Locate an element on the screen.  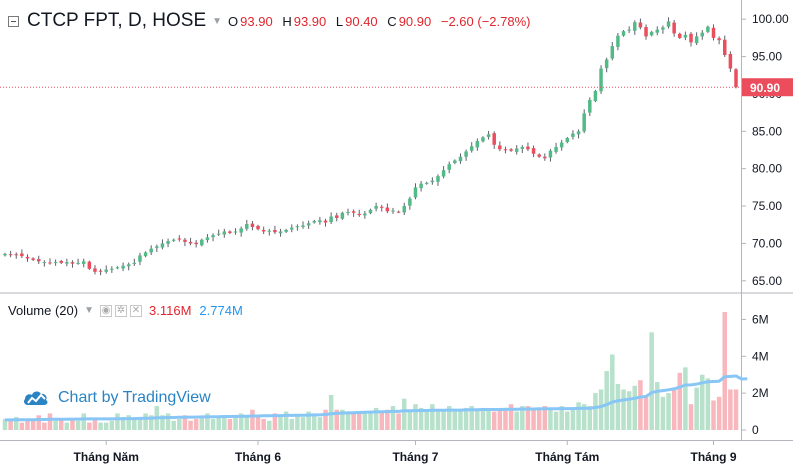
chevron-down-icon: ▼ is located at coordinates (217, 21).